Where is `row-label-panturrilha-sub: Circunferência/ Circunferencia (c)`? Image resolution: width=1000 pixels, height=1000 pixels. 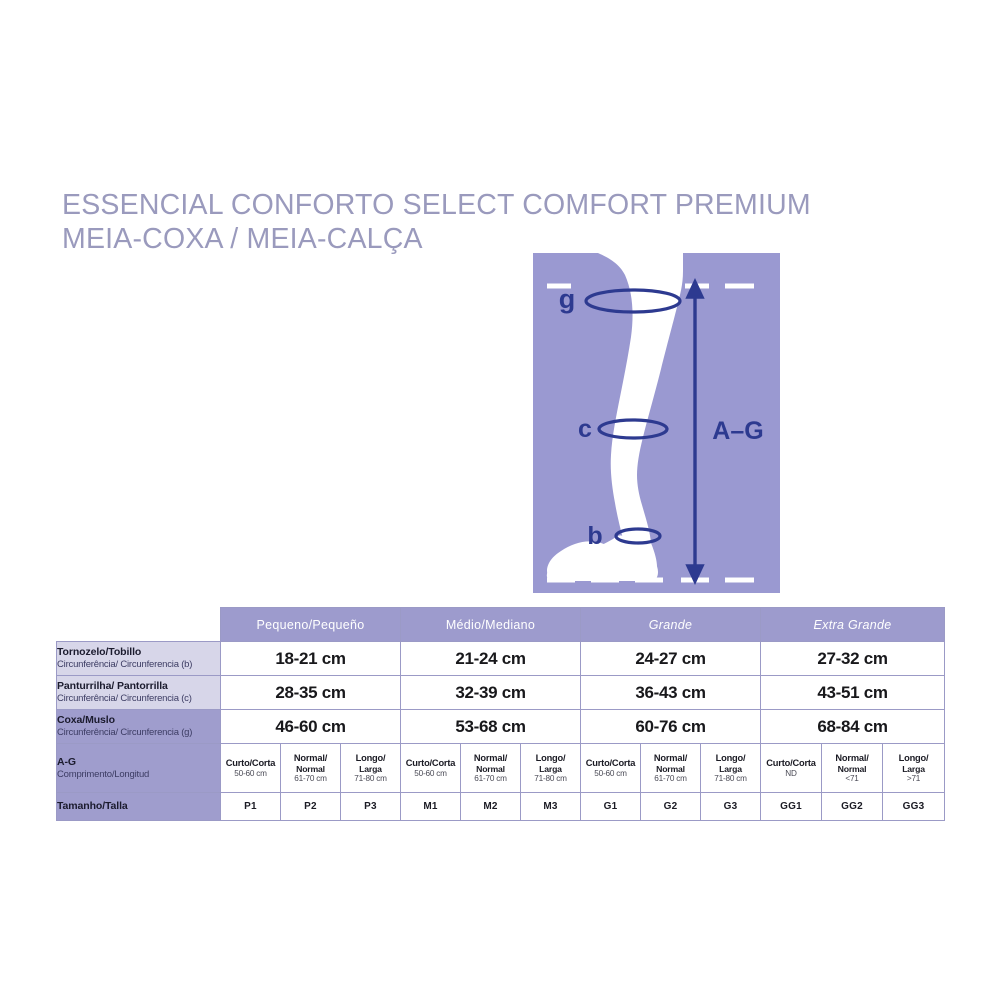 row-label-panturrilha-sub: Circunferência/ Circunferencia (c) is located at coordinates (124, 699).